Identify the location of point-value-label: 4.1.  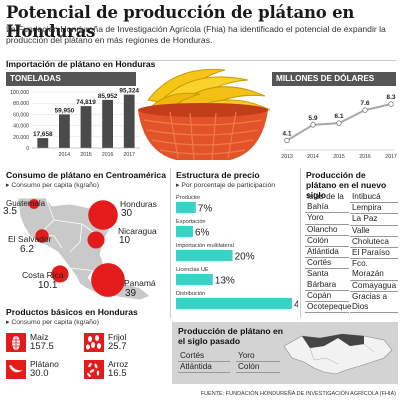
(286, 133).